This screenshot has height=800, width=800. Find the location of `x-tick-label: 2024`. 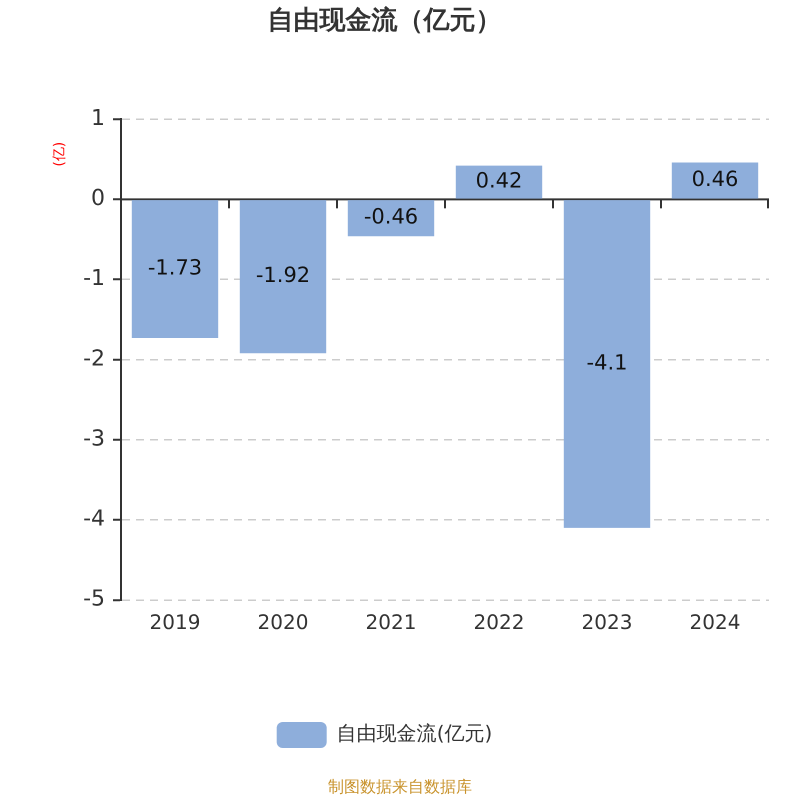

x-tick-label: 2024 is located at coordinates (715, 622).